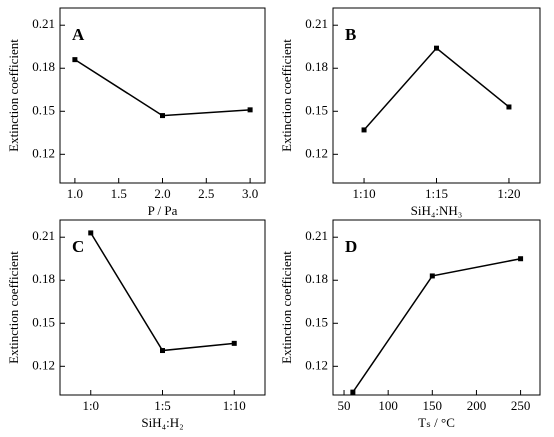  I want to click on x-tick-label: 100, so click(388, 405).